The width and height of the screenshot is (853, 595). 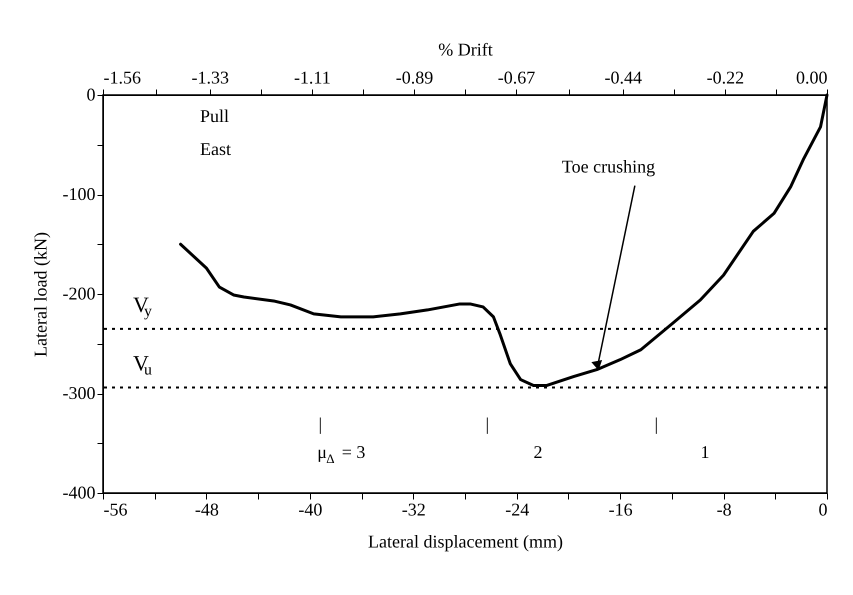 I want to click on x-tick-label: 0, so click(x=823, y=510).